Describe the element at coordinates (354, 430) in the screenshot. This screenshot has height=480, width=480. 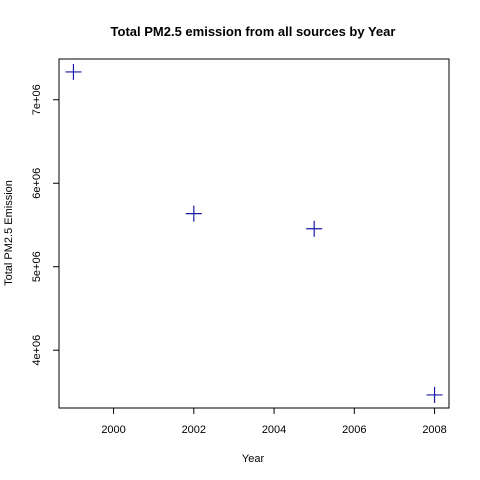
I see `x-tick-label: 2006` at that location.